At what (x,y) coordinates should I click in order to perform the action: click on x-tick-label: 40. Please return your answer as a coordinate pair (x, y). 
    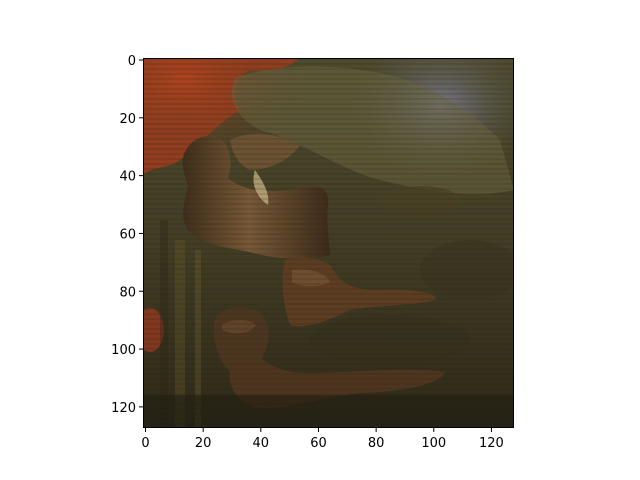
    Looking at the image, I should click on (261, 443).